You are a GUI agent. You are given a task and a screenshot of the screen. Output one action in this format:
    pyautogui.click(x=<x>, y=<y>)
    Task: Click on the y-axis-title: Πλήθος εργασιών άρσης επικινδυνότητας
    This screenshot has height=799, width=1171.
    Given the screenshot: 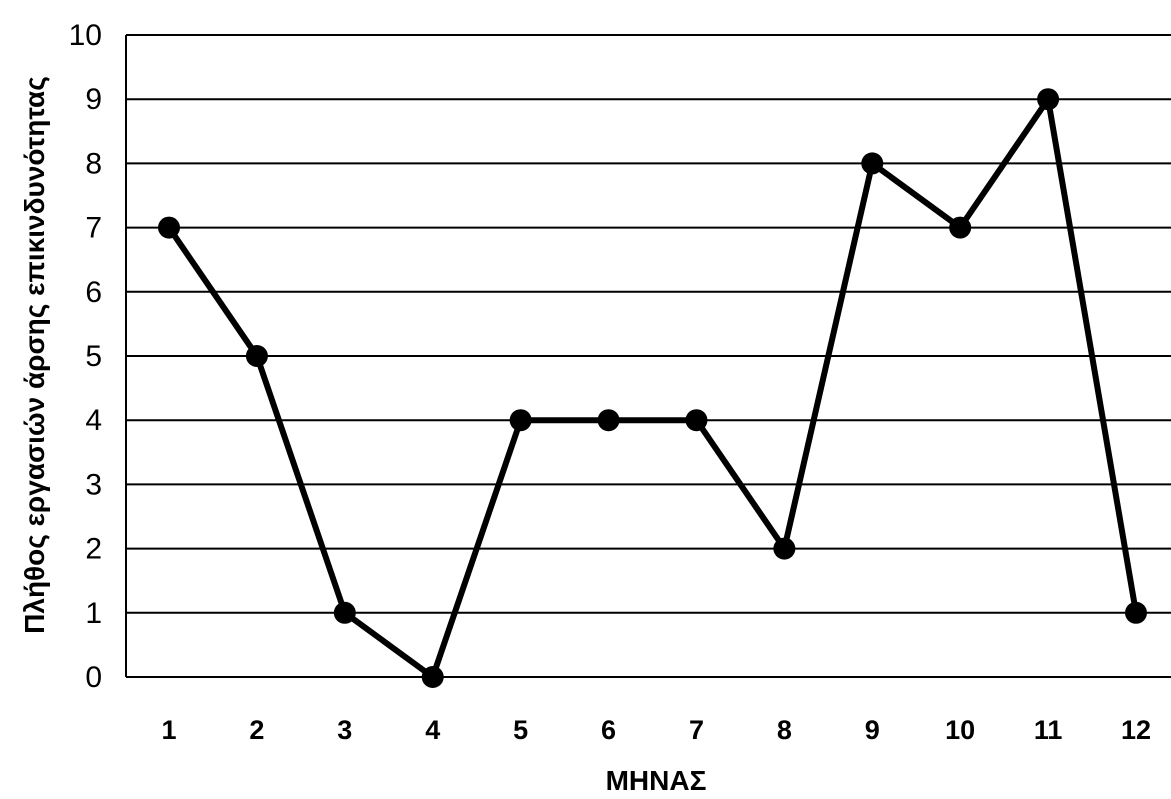 What is the action you would take?
    pyautogui.click(x=34, y=355)
    